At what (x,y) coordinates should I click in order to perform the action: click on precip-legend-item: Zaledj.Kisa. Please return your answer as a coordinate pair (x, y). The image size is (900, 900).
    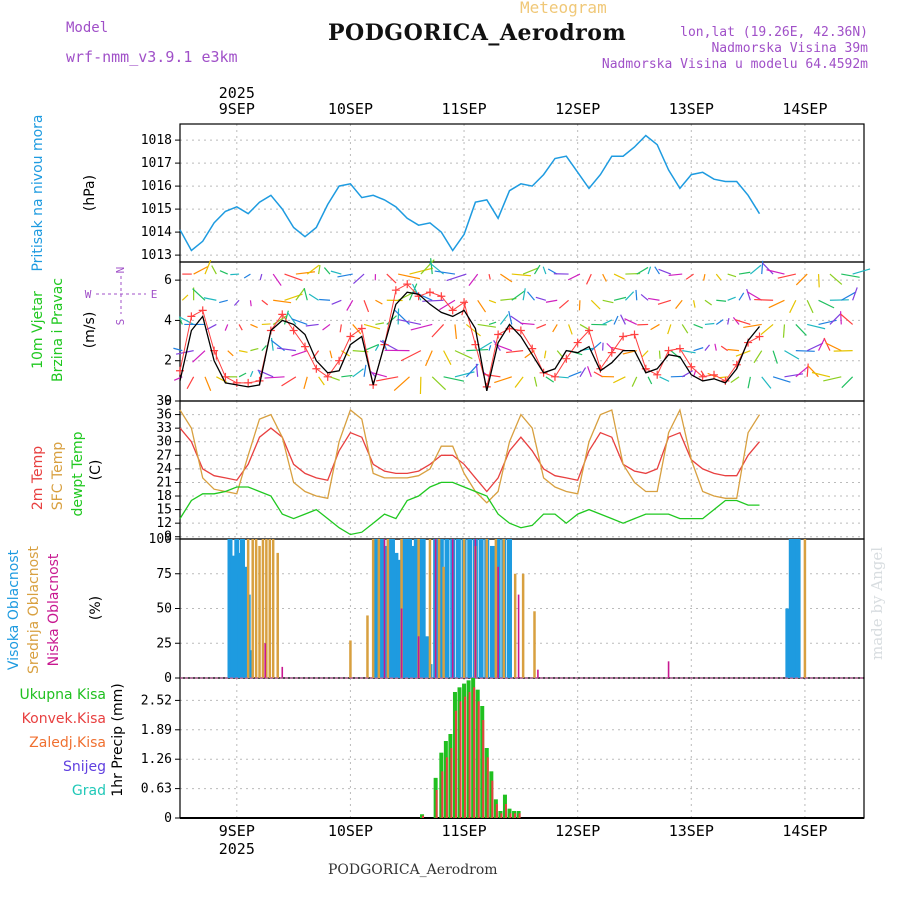
    Looking at the image, I should click on (67, 743).